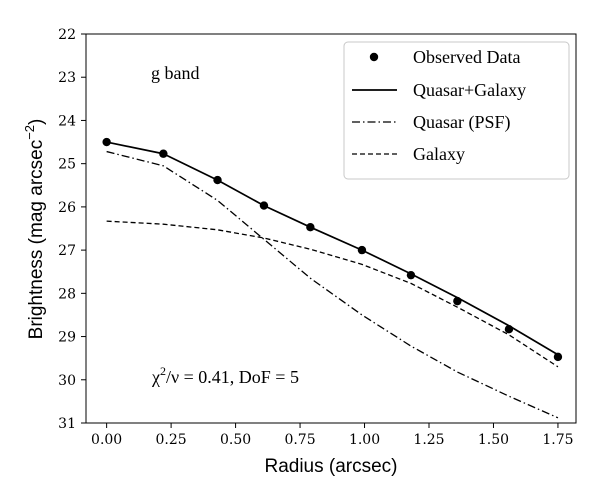 The height and width of the screenshot is (486, 598). Describe the element at coordinates (67, 424) in the screenshot. I see `y-tick-label: 31` at that location.